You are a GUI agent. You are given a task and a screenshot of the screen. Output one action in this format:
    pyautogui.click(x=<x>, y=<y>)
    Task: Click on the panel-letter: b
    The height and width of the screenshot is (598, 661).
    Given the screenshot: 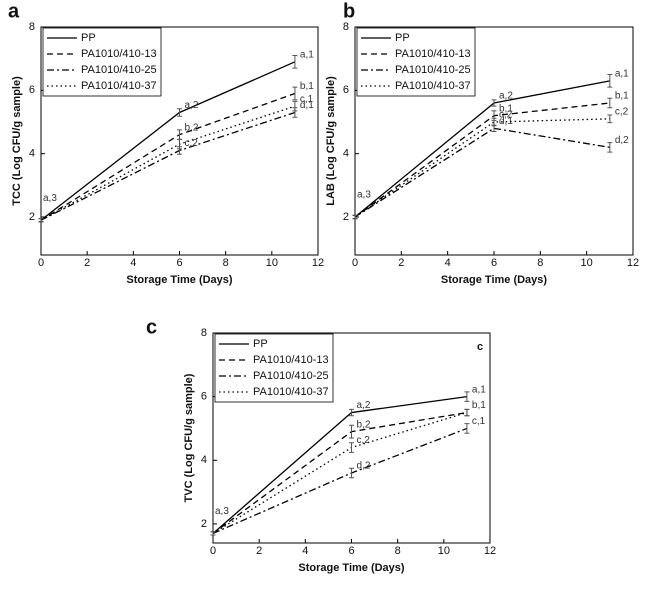 What is the action you would take?
    pyautogui.click(x=349, y=11)
    